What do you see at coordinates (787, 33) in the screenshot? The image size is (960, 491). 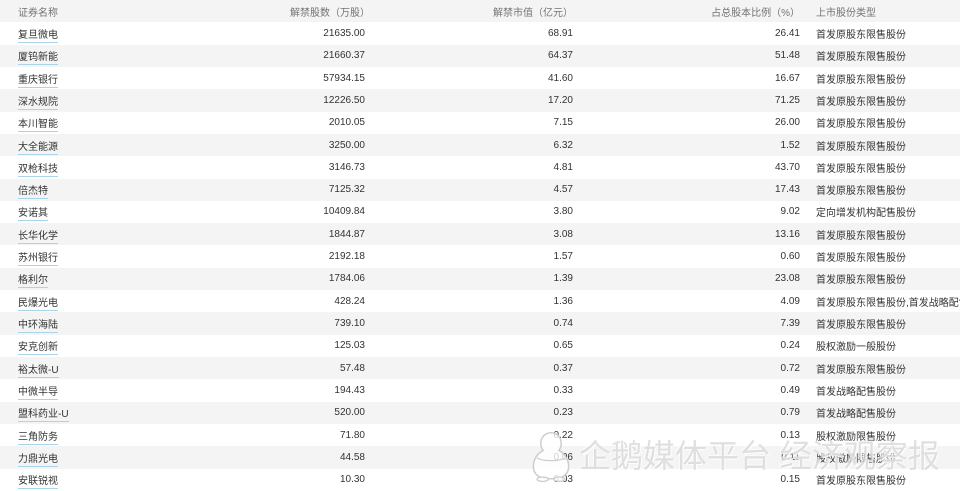 I see `equity-ratio-value: 26.41` at bounding box center [787, 33].